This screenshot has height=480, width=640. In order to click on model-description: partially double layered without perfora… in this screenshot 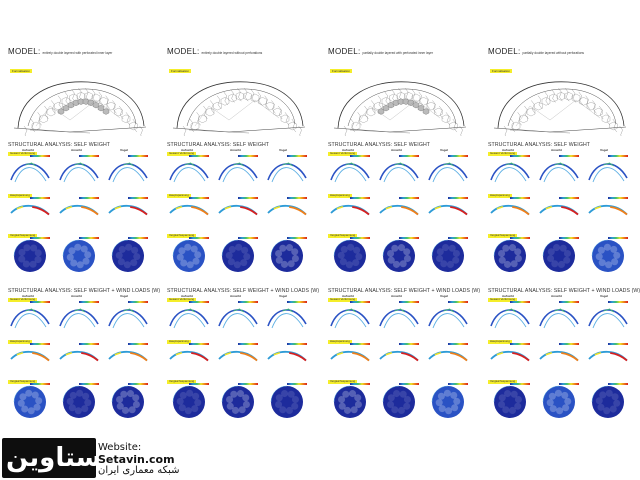, I will do `click(553, 53)`.